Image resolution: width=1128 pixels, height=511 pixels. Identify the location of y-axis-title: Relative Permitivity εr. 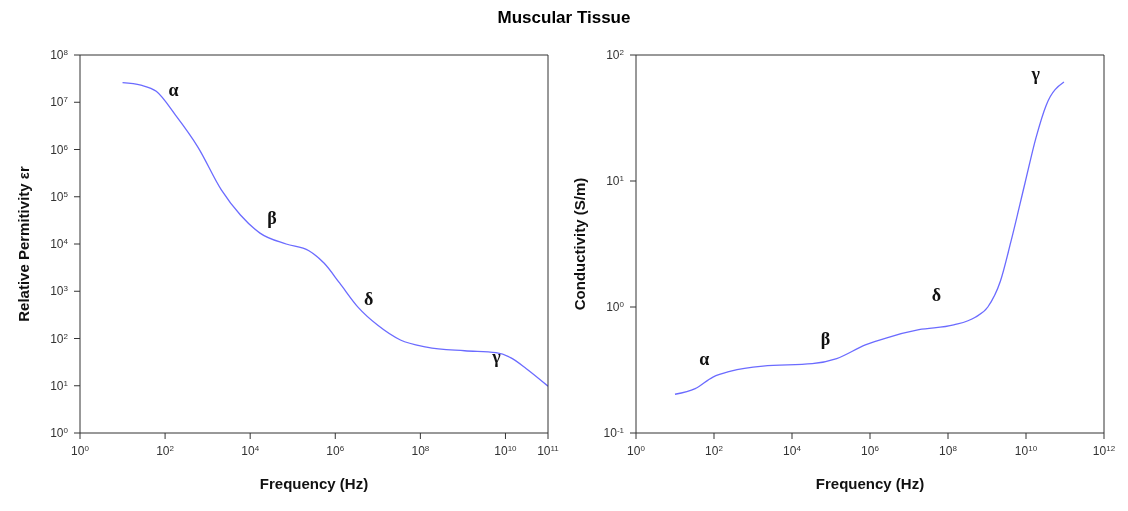
(24, 244).